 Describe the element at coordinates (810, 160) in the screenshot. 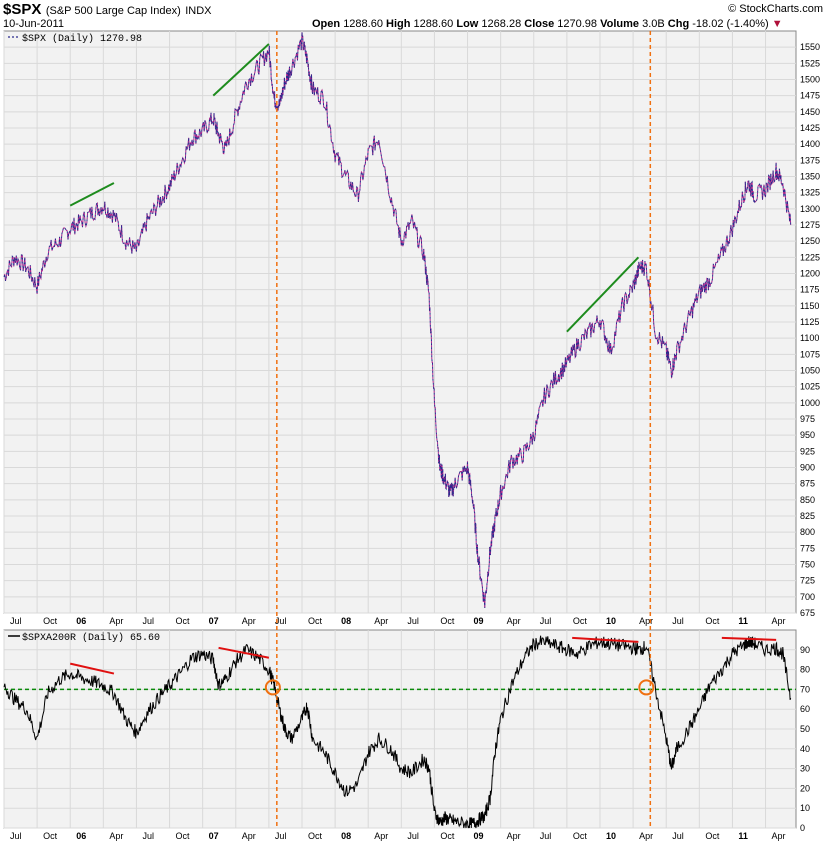

I see `price-y-tick-label: 1375` at that location.